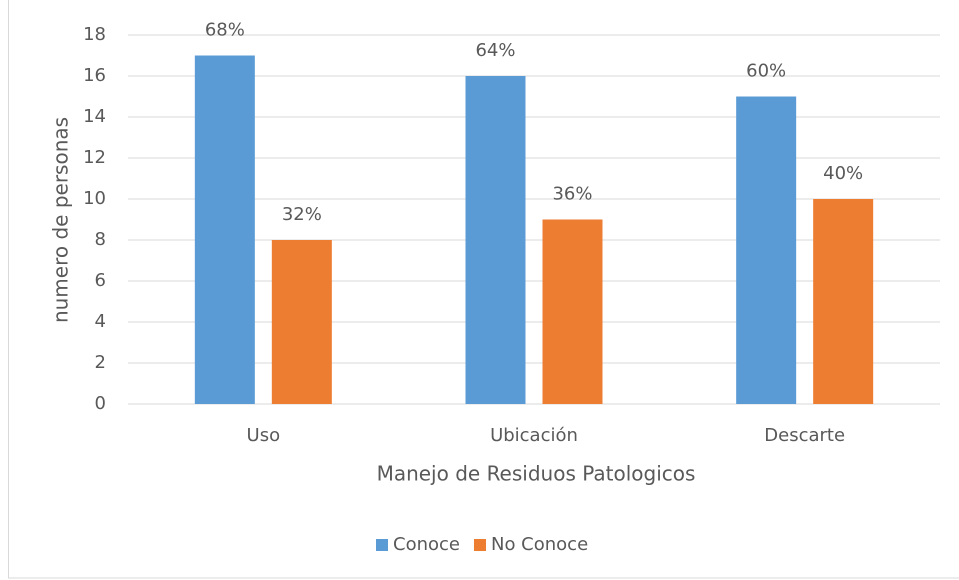 The image size is (959, 580). I want to click on y-tick-label: 8, so click(100, 239).